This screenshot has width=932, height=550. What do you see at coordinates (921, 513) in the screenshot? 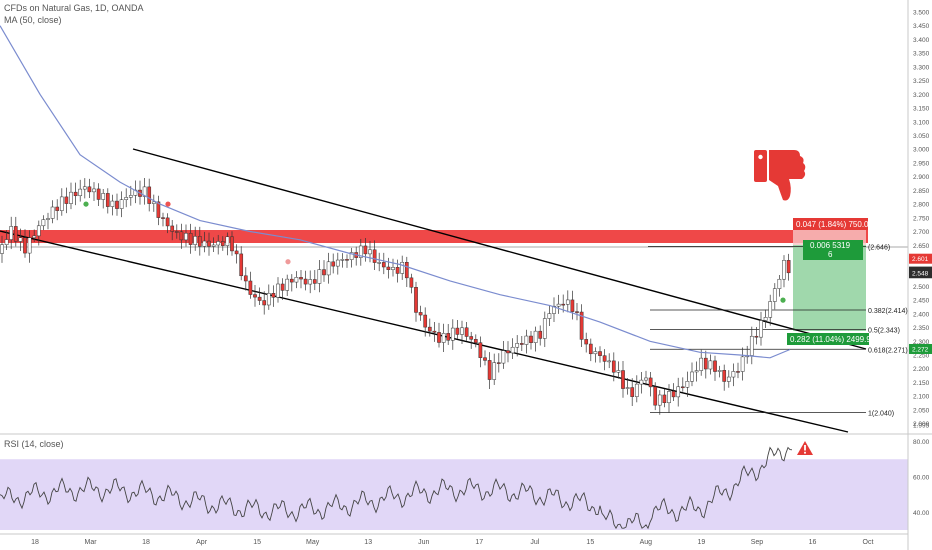
I see `rsi-tick-label: 40.00` at bounding box center [921, 513].